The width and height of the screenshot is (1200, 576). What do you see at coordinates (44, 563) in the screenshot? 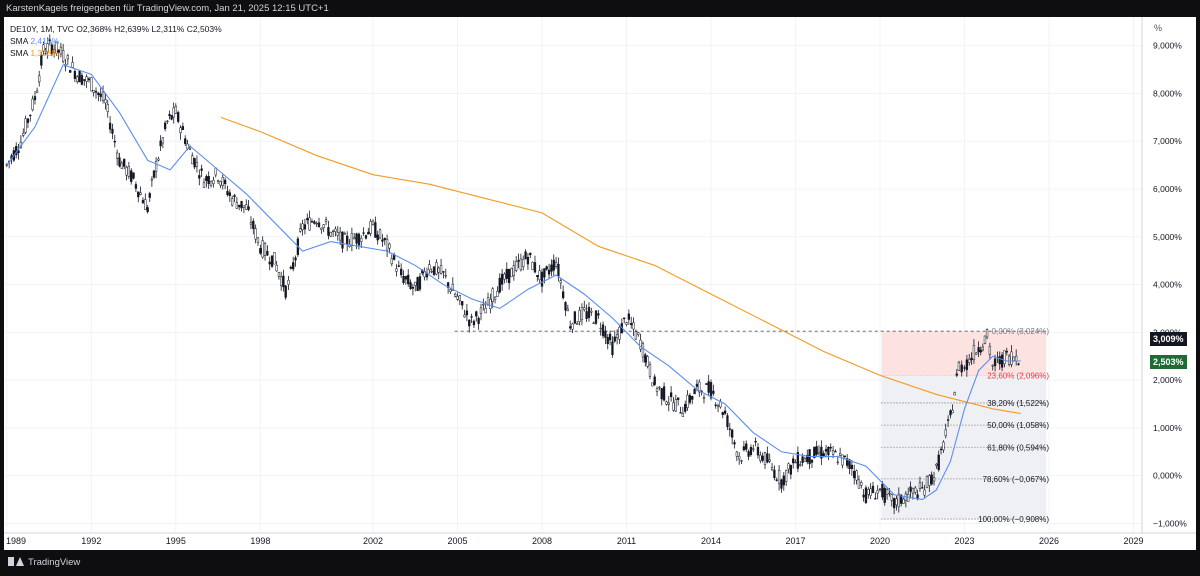
I see `tradingview-logo: TradingView` at bounding box center [44, 563].